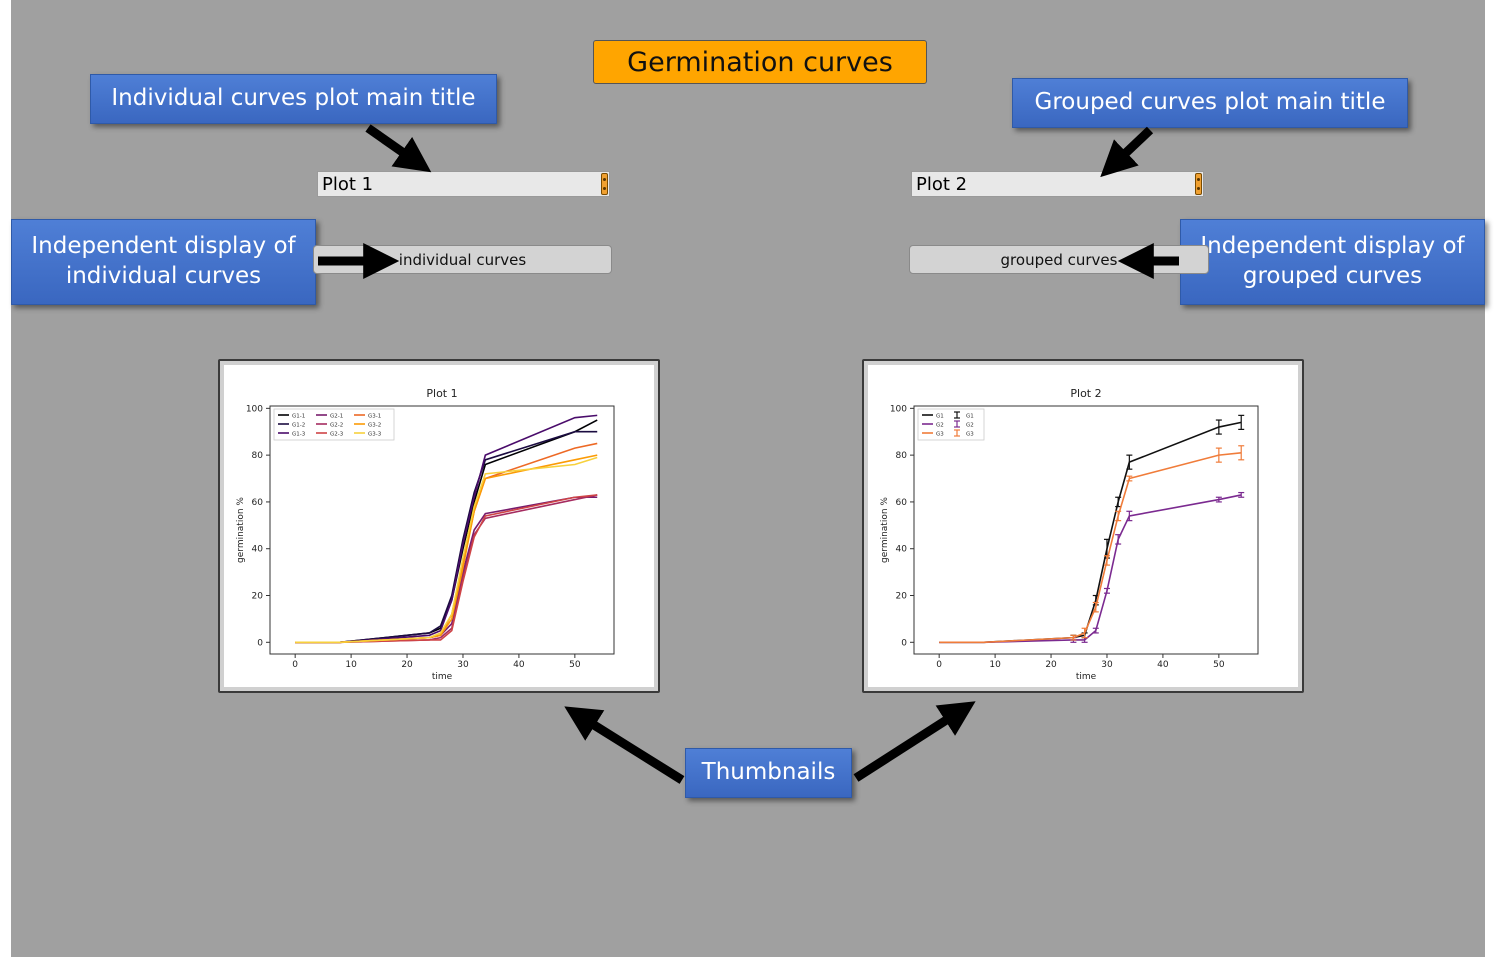 The image size is (1496, 957). What do you see at coordinates (1057, 184) in the screenshot?
I see `plot2-title-input: Plot 2` at bounding box center [1057, 184].